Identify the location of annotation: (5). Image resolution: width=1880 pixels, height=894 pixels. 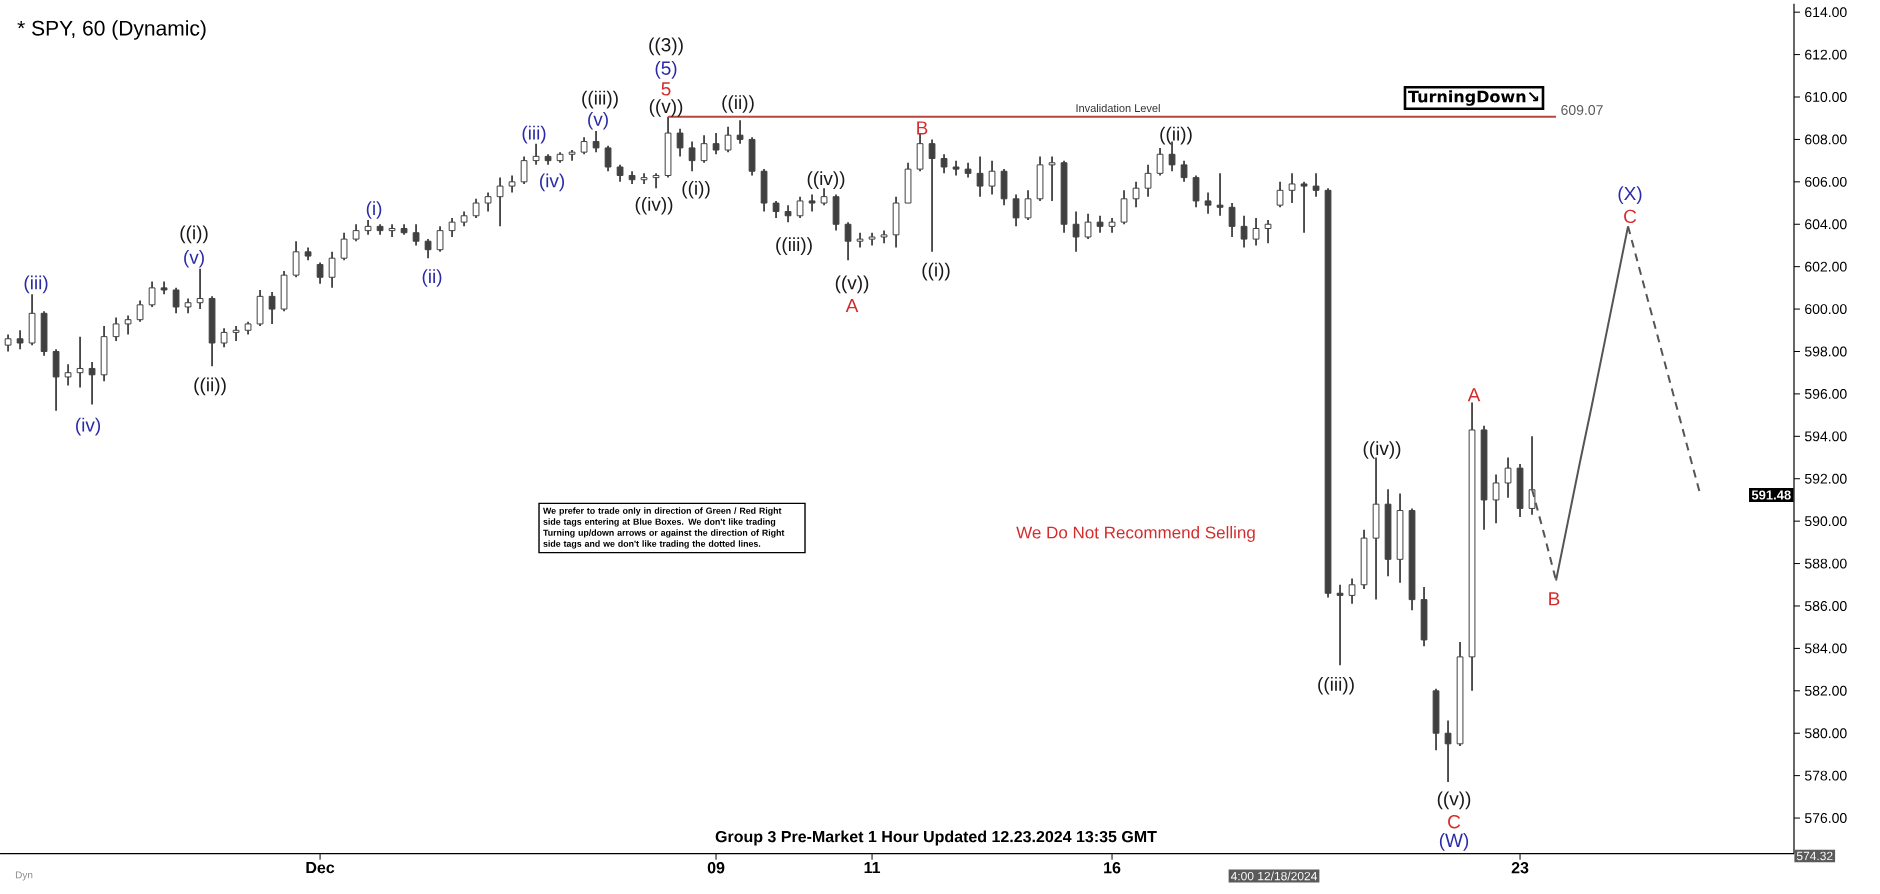
(666, 69).